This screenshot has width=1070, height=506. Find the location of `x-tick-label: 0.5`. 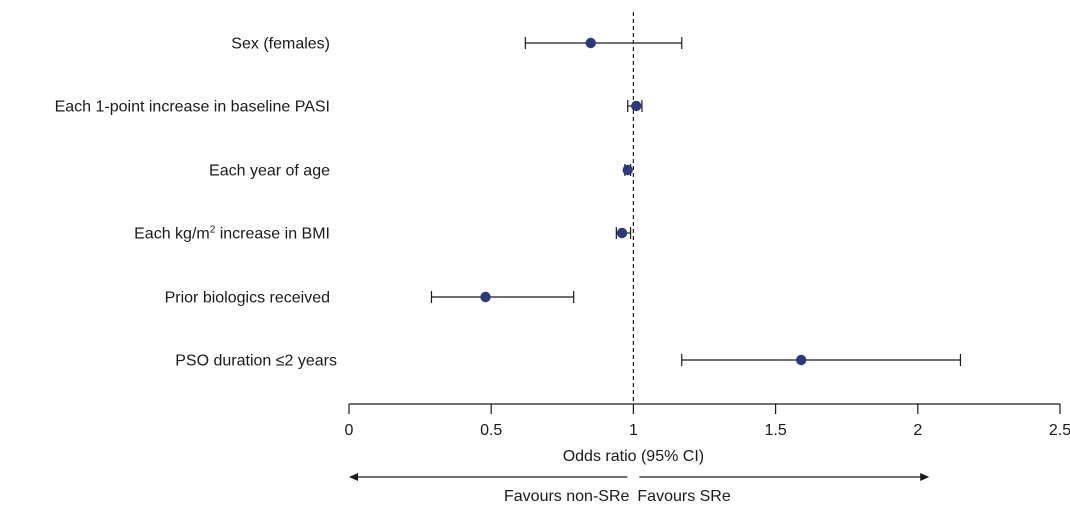

x-tick-label: 0.5 is located at coordinates (491, 430).